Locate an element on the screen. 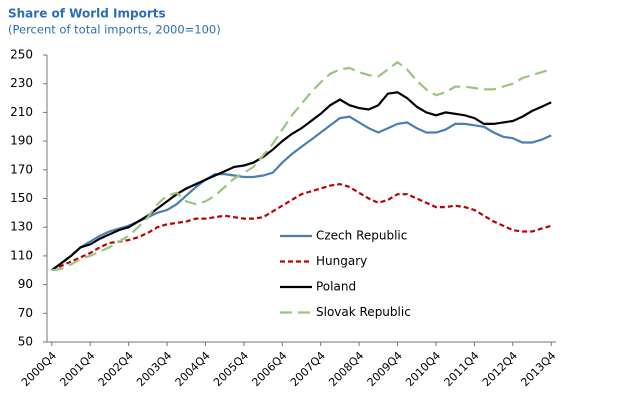 The height and width of the screenshot is (403, 617). y-tick-label: 250 is located at coordinates (21, 55).